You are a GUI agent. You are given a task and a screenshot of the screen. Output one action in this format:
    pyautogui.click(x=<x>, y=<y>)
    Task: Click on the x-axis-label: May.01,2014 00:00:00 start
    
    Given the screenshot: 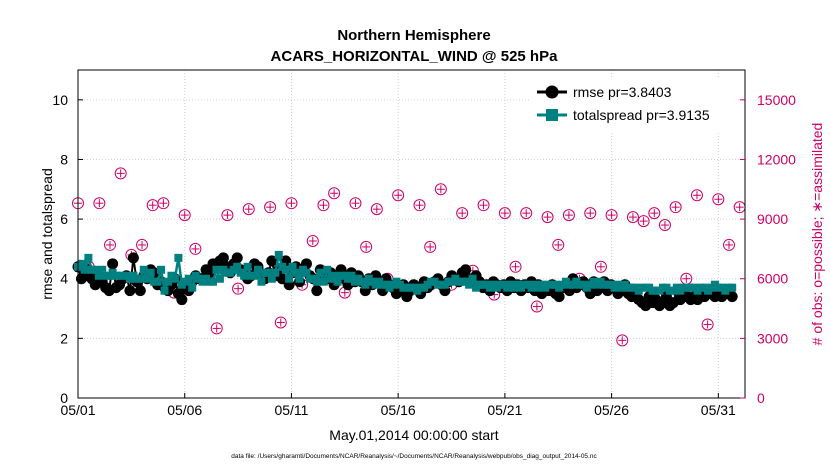 What is the action you would take?
    pyautogui.click(x=414, y=435)
    